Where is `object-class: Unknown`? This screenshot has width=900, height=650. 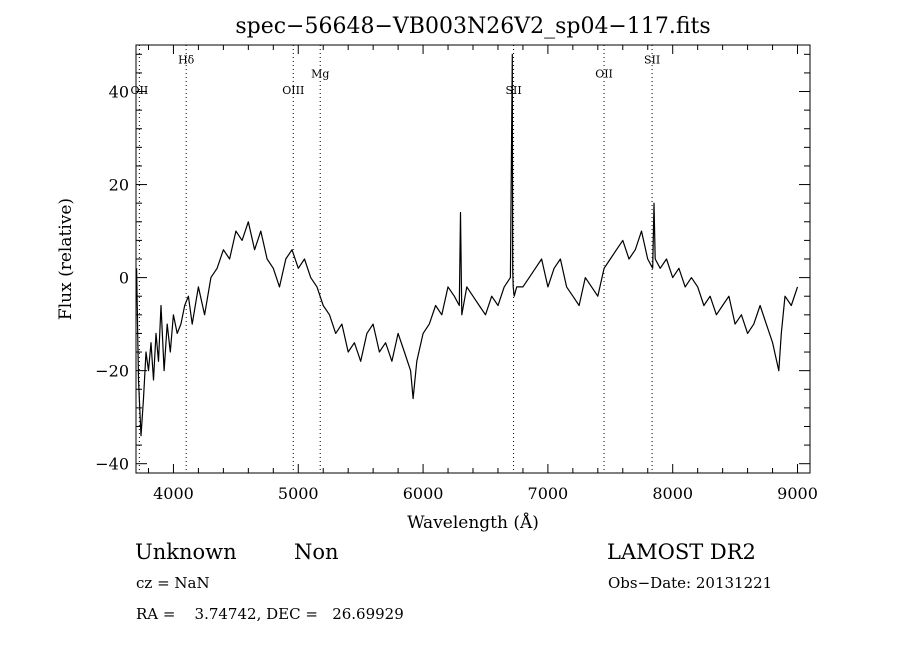
object-class: Unknown is located at coordinates (186, 552).